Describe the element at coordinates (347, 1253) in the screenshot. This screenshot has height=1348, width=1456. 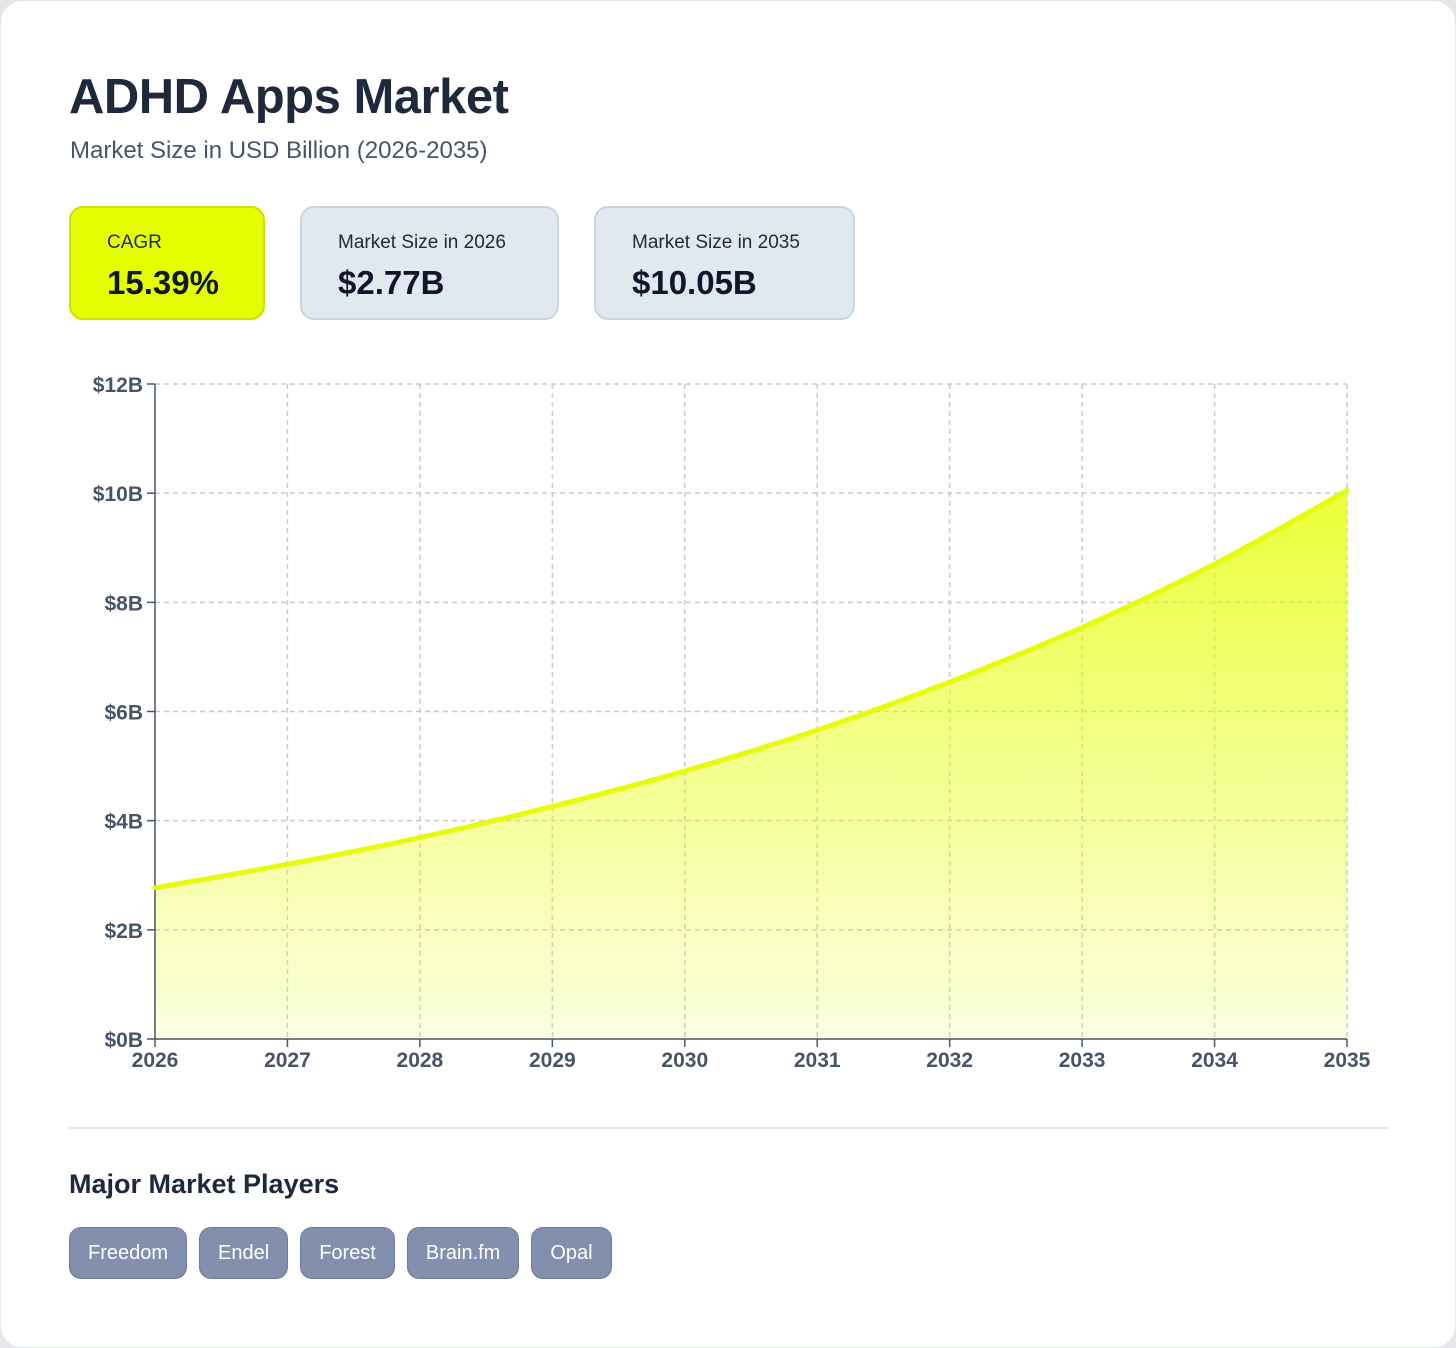
I see `player-tag-forest: Forest` at that location.